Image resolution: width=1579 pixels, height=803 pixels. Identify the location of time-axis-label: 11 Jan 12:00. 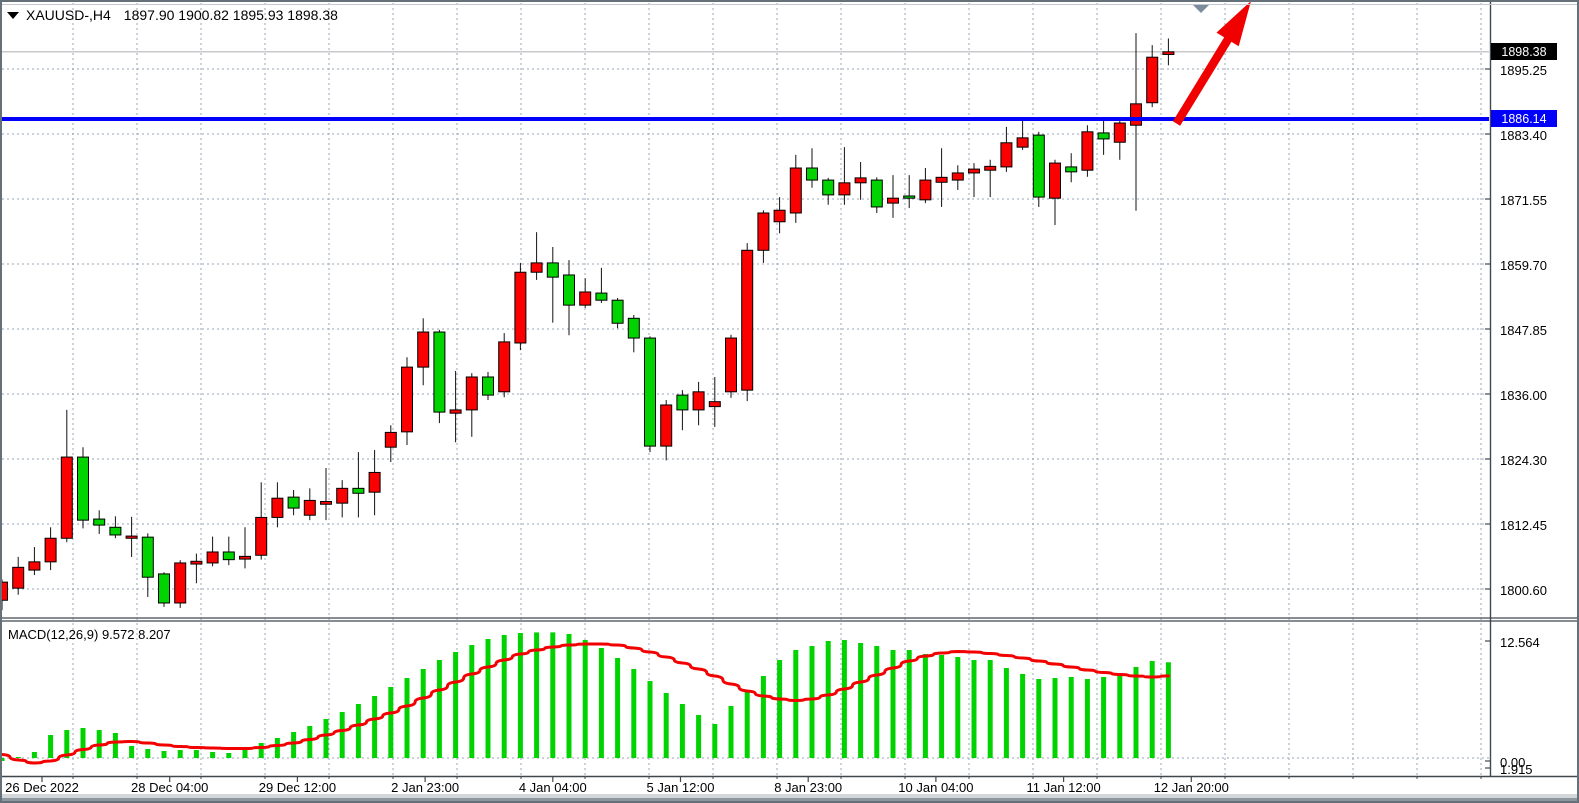
(1063, 787).